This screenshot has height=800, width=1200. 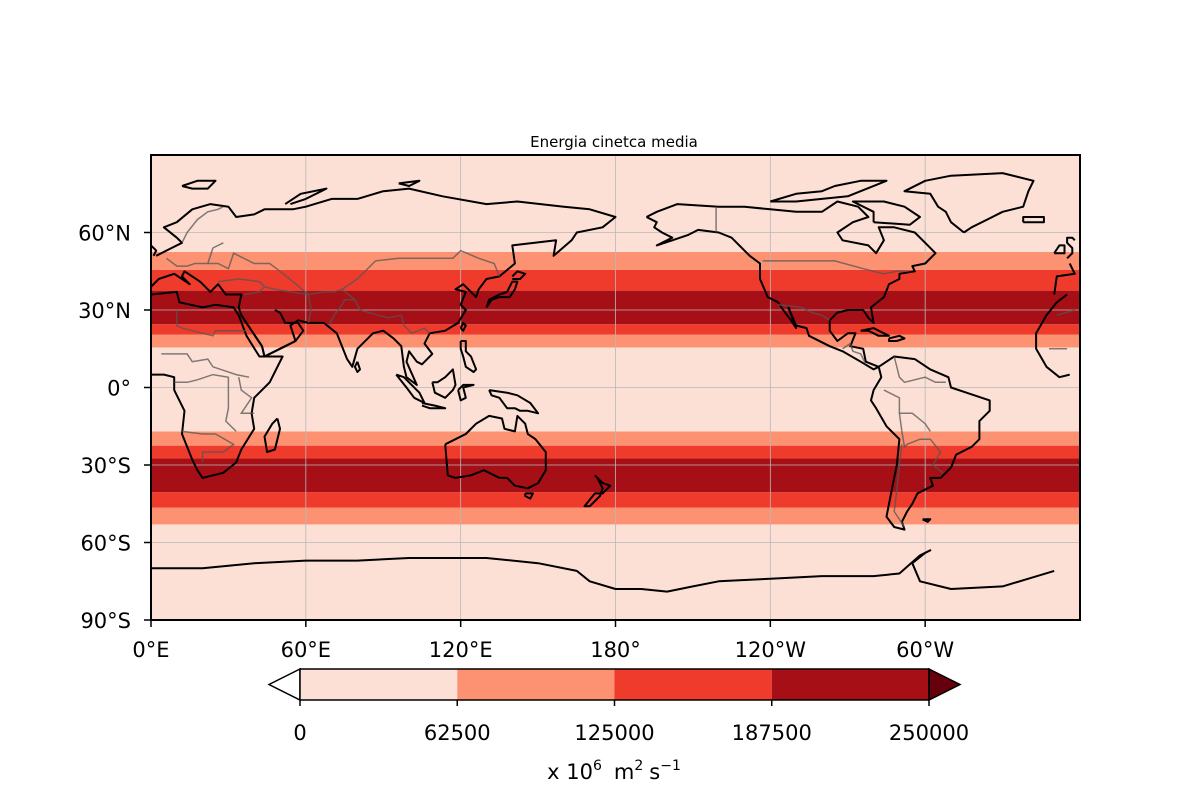 What do you see at coordinates (288, 305) in the screenshot?
I see `border-iran` at bounding box center [288, 305].